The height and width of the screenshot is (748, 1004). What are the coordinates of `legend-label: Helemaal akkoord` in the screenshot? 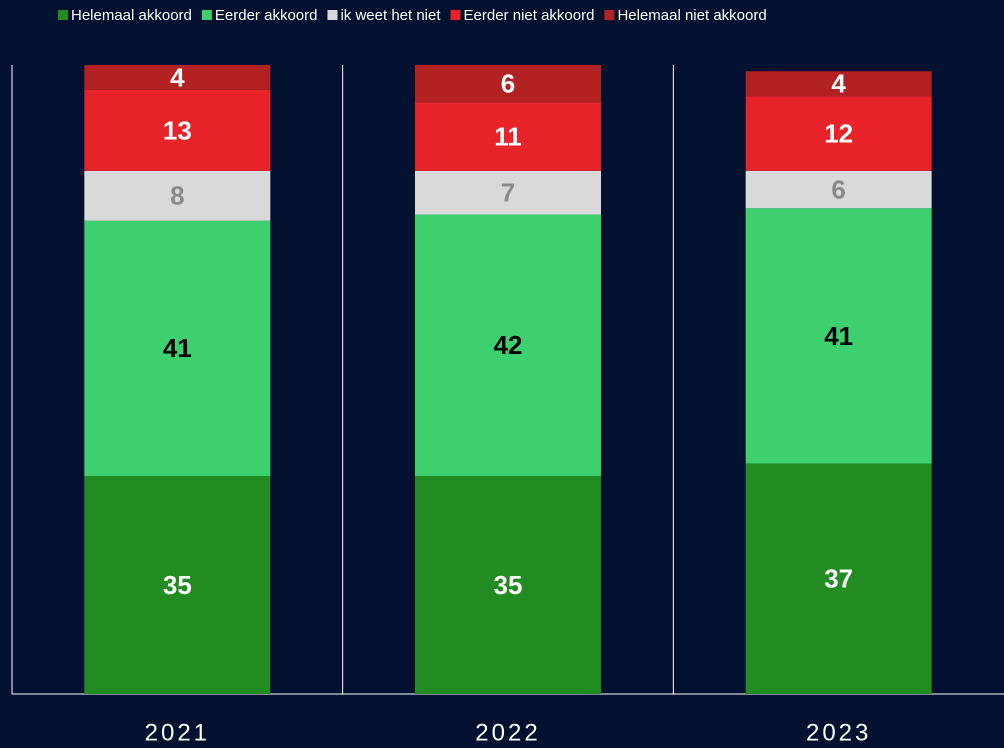 It's located at (131, 15).